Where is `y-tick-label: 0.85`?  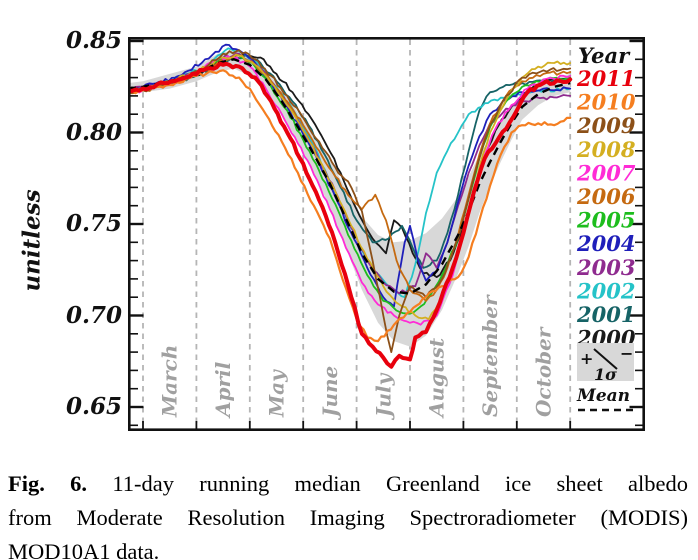
y-tick-label: 0.85 is located at coordinates (93, 40).